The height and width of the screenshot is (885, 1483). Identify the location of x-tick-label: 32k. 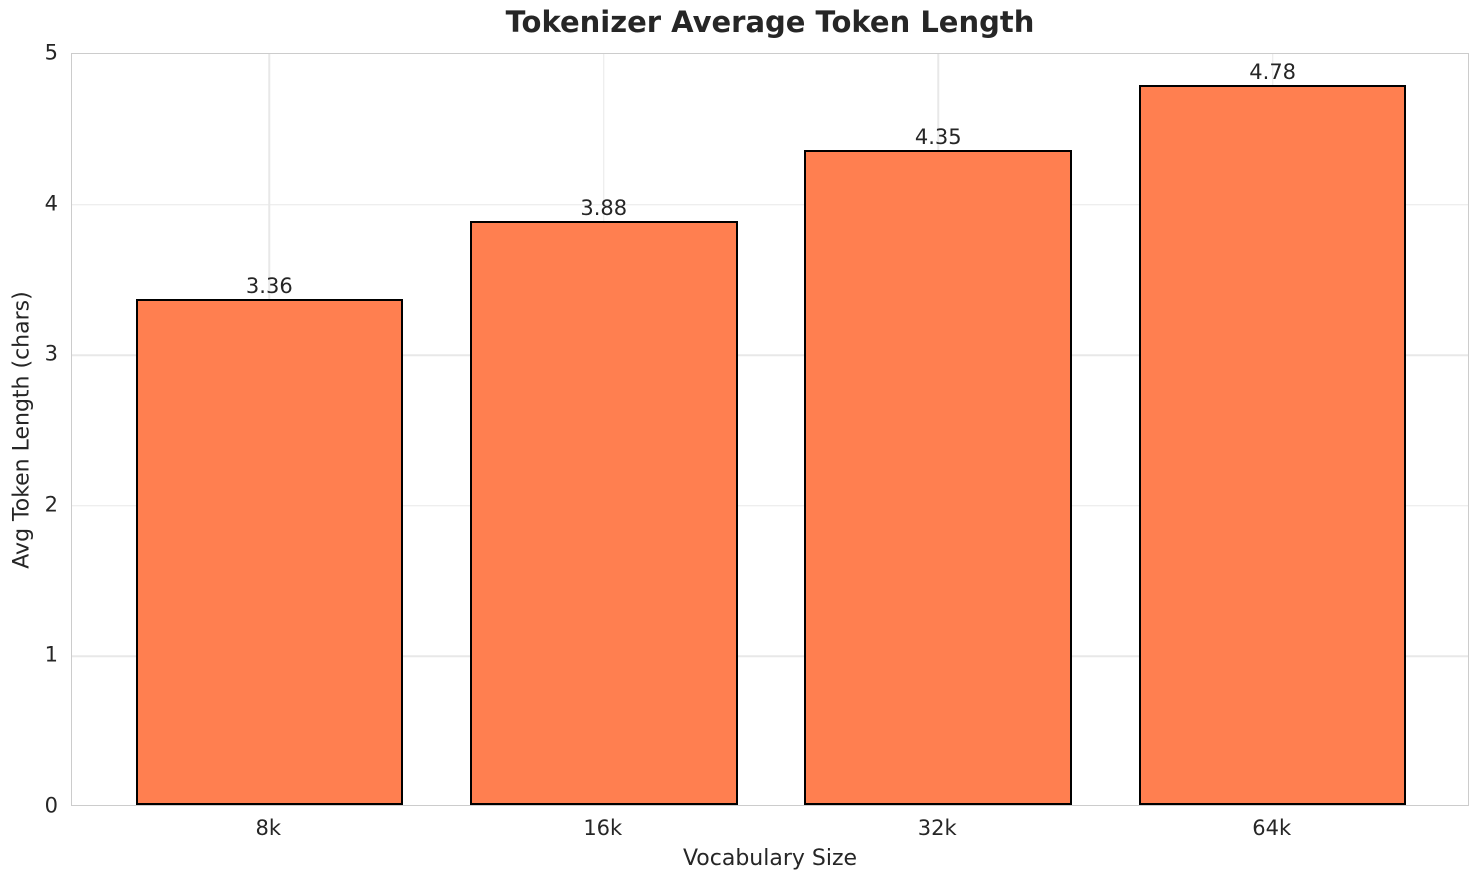
(937, 828).